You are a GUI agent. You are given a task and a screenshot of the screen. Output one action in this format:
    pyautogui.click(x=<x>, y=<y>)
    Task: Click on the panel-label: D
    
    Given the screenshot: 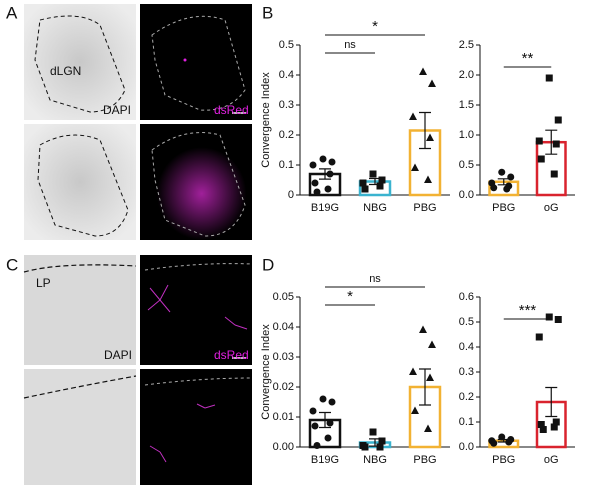 What is the action you would take?
    pyautogui.click(x=268, y=264)
    